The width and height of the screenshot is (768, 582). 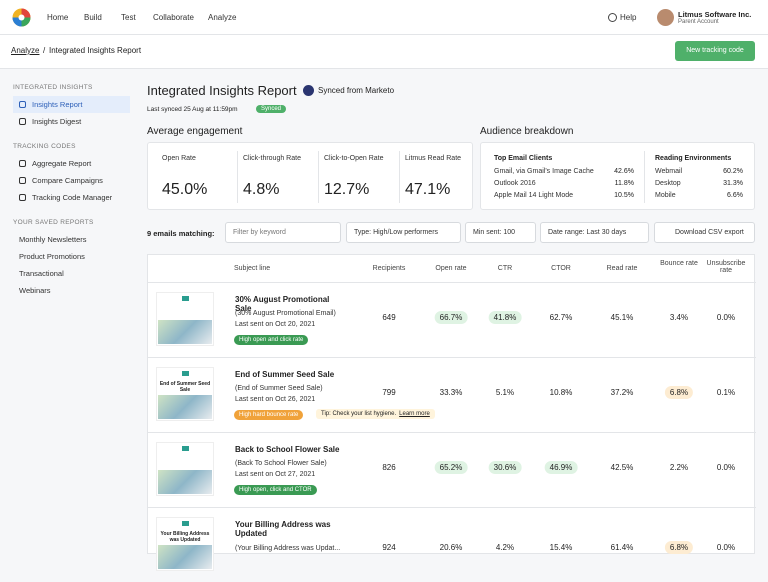 I want to click on column-header: Subject line, so click(x=252, y=268).